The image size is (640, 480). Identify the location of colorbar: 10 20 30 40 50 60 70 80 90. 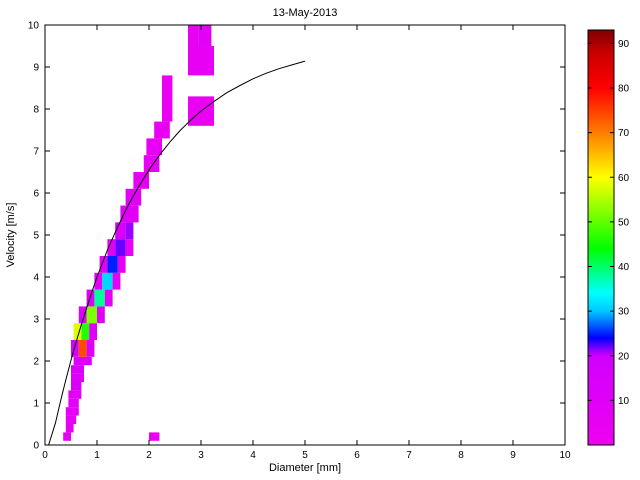
(608, 237).